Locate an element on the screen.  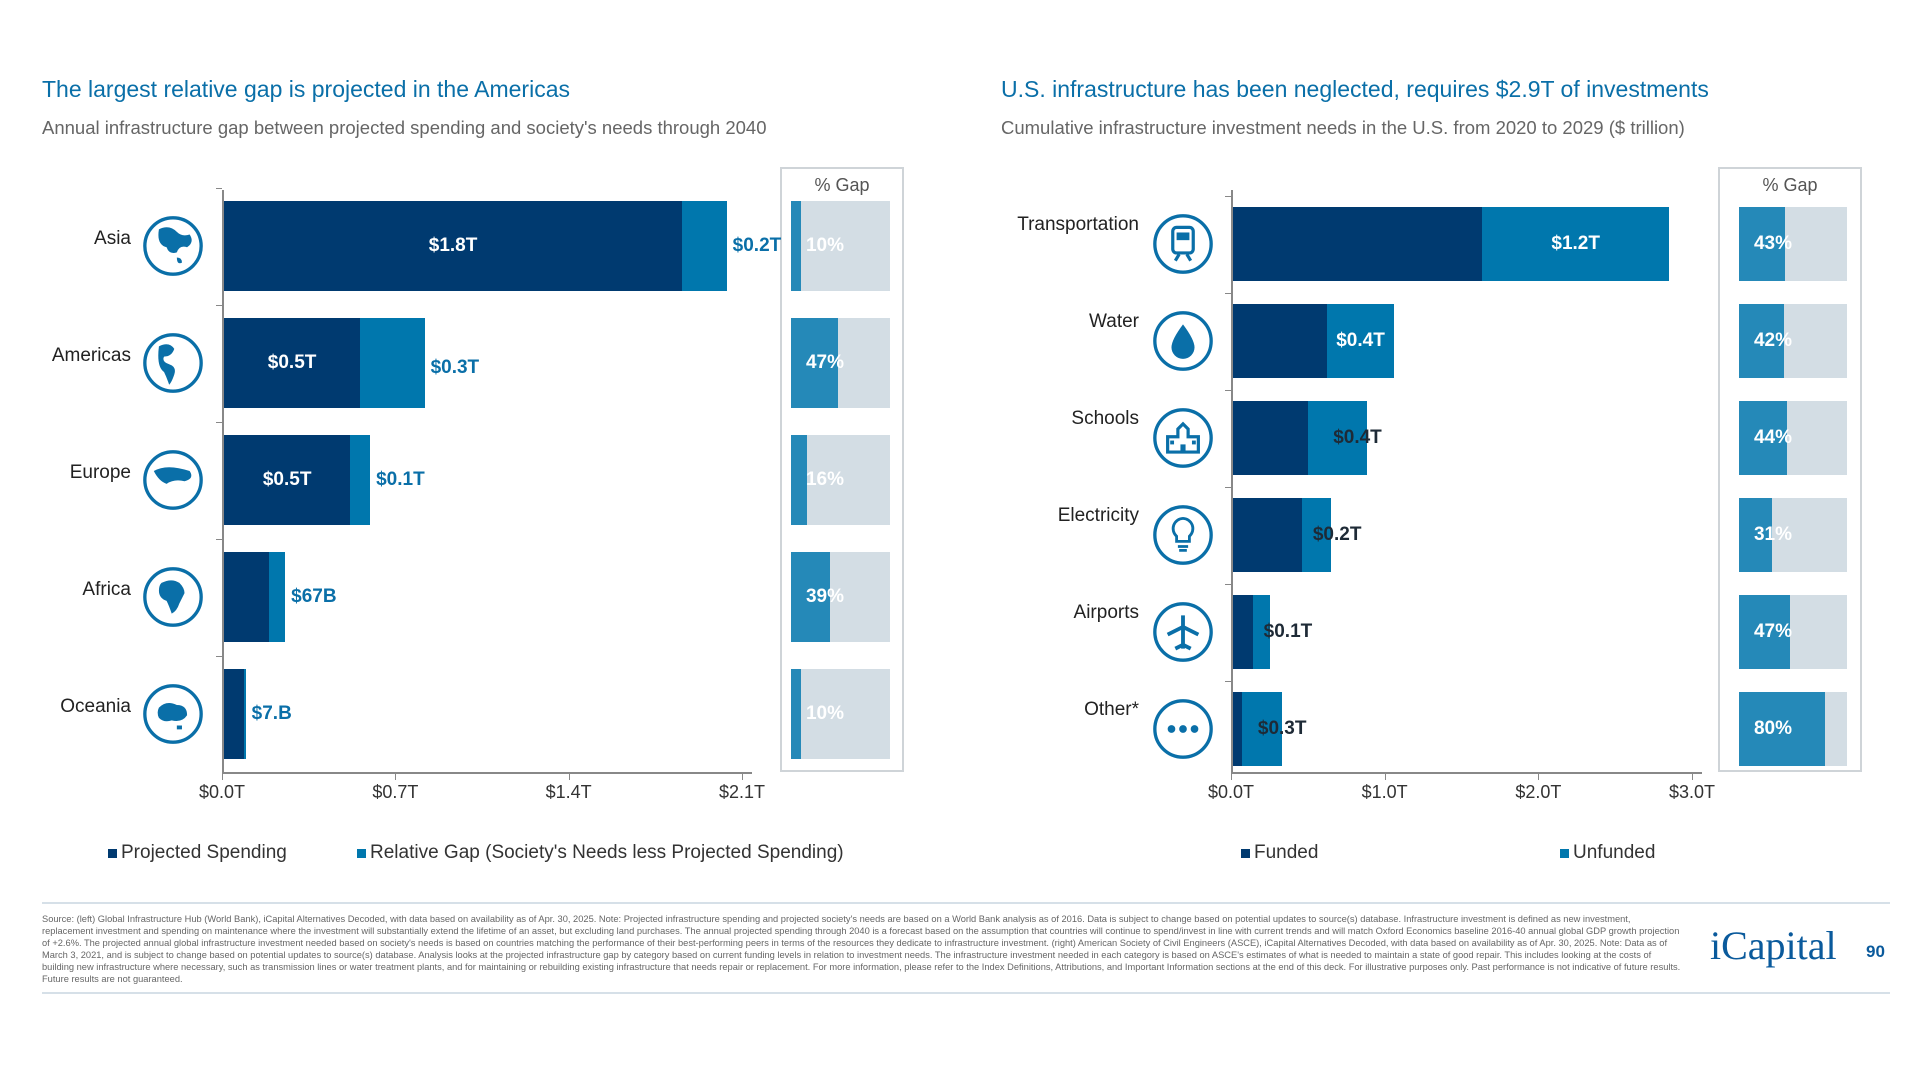
category-label: Asia is located at coordinates (112, 238).